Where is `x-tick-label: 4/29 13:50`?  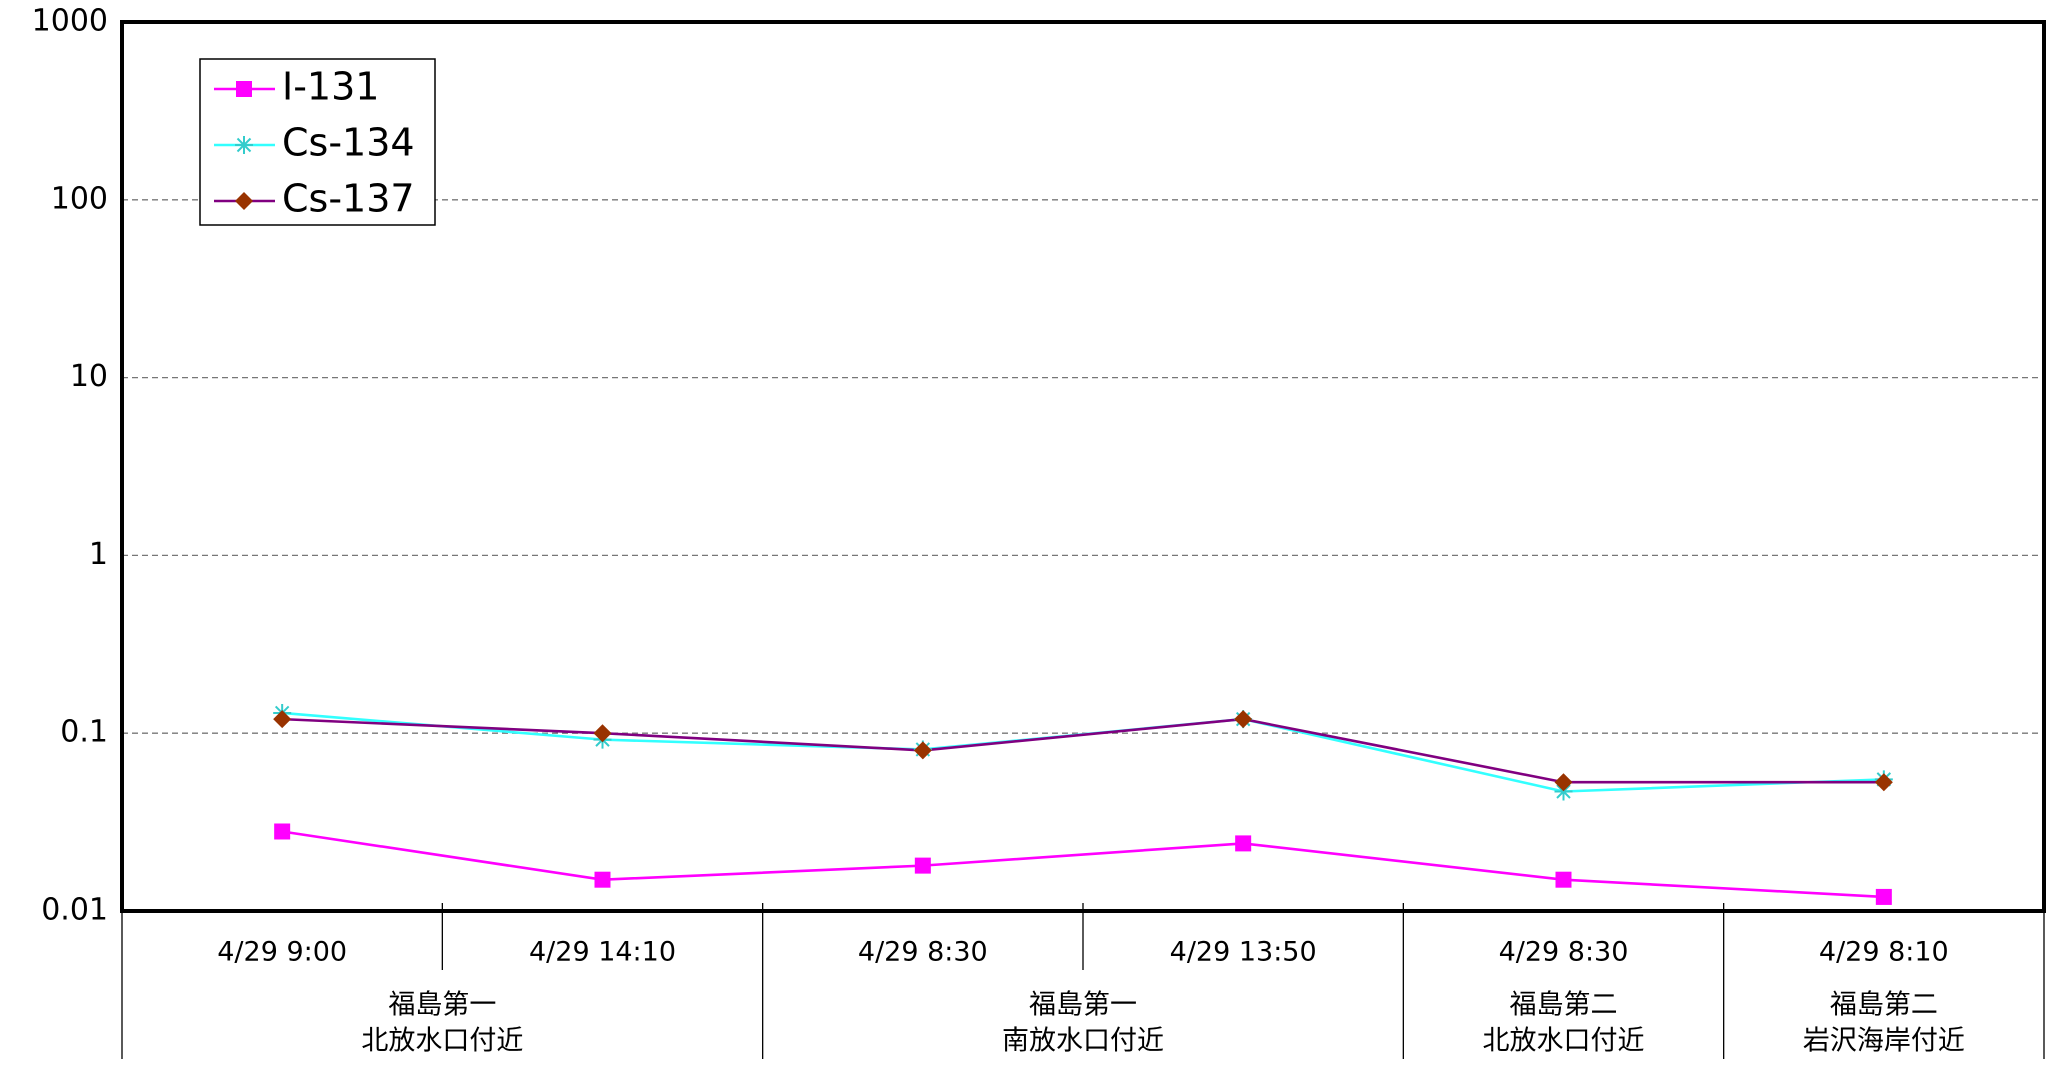
x-tick-label: 4/29 13:50 is located at coordinates (1243, 952).